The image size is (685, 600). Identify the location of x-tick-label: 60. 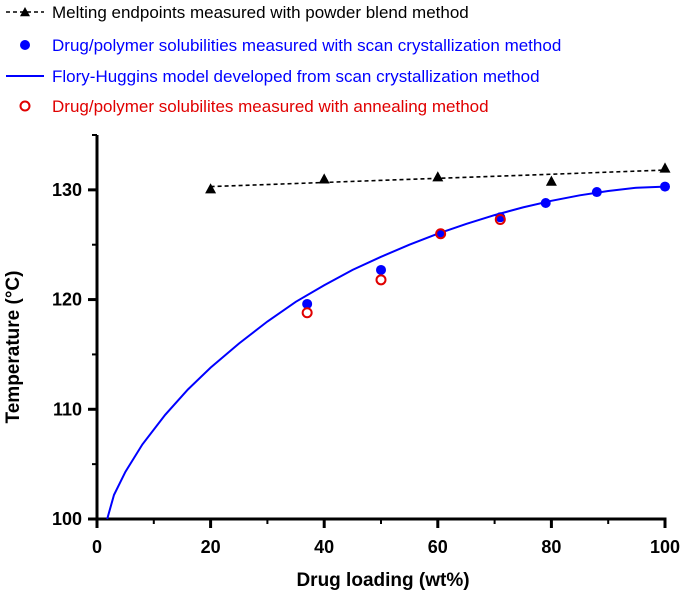
(438, 547).